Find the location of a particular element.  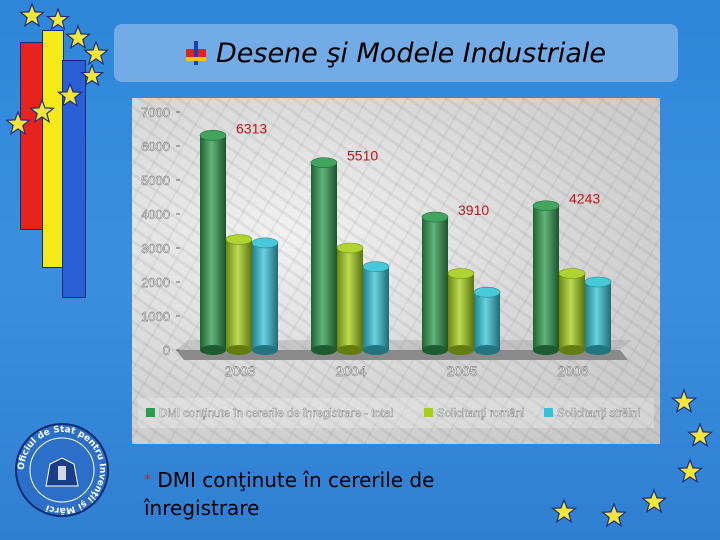

chart-floor is located at coordinates (404, 345).